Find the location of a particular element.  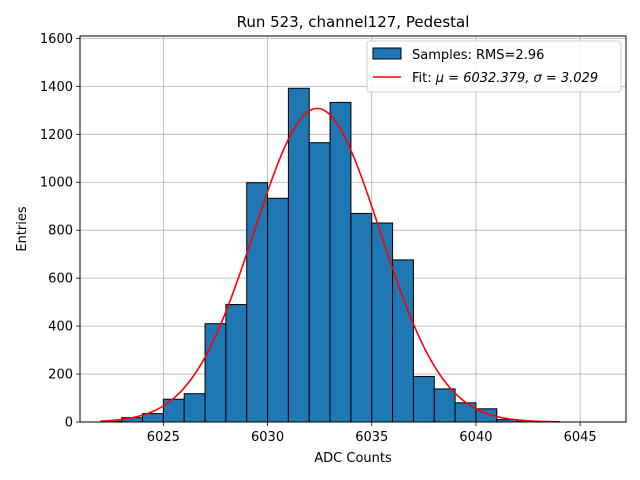

y-axis-ticks: 0 200 400 600 800 1000 1200 1400 1600 is located at coordinates (60, 231).